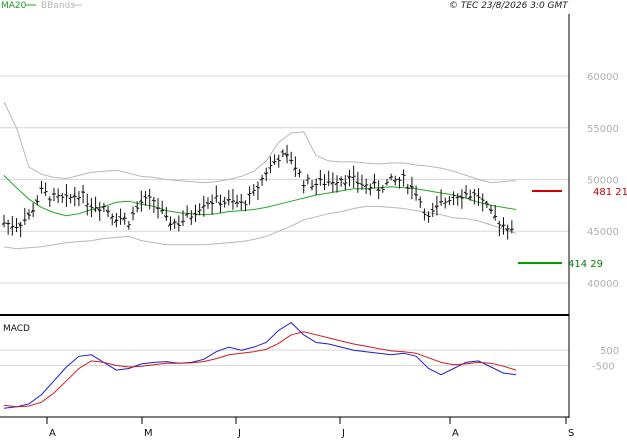 The width and height of the screenshot is (627, 440). What do you see at coordinates (603, 366) in the screenshot?
I see `macd-tick-label: -500` at bounding box center [603, 366].